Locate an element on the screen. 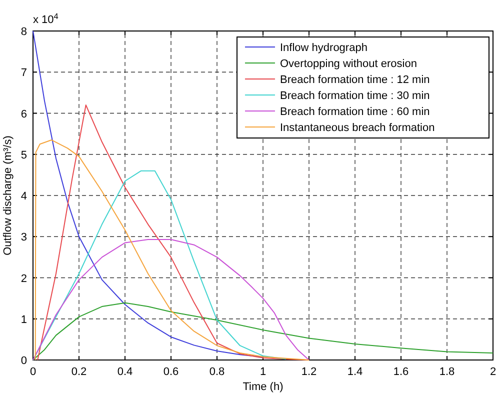  legend-label: Breach formation time : 60 min is located at coordinates (355, 112).